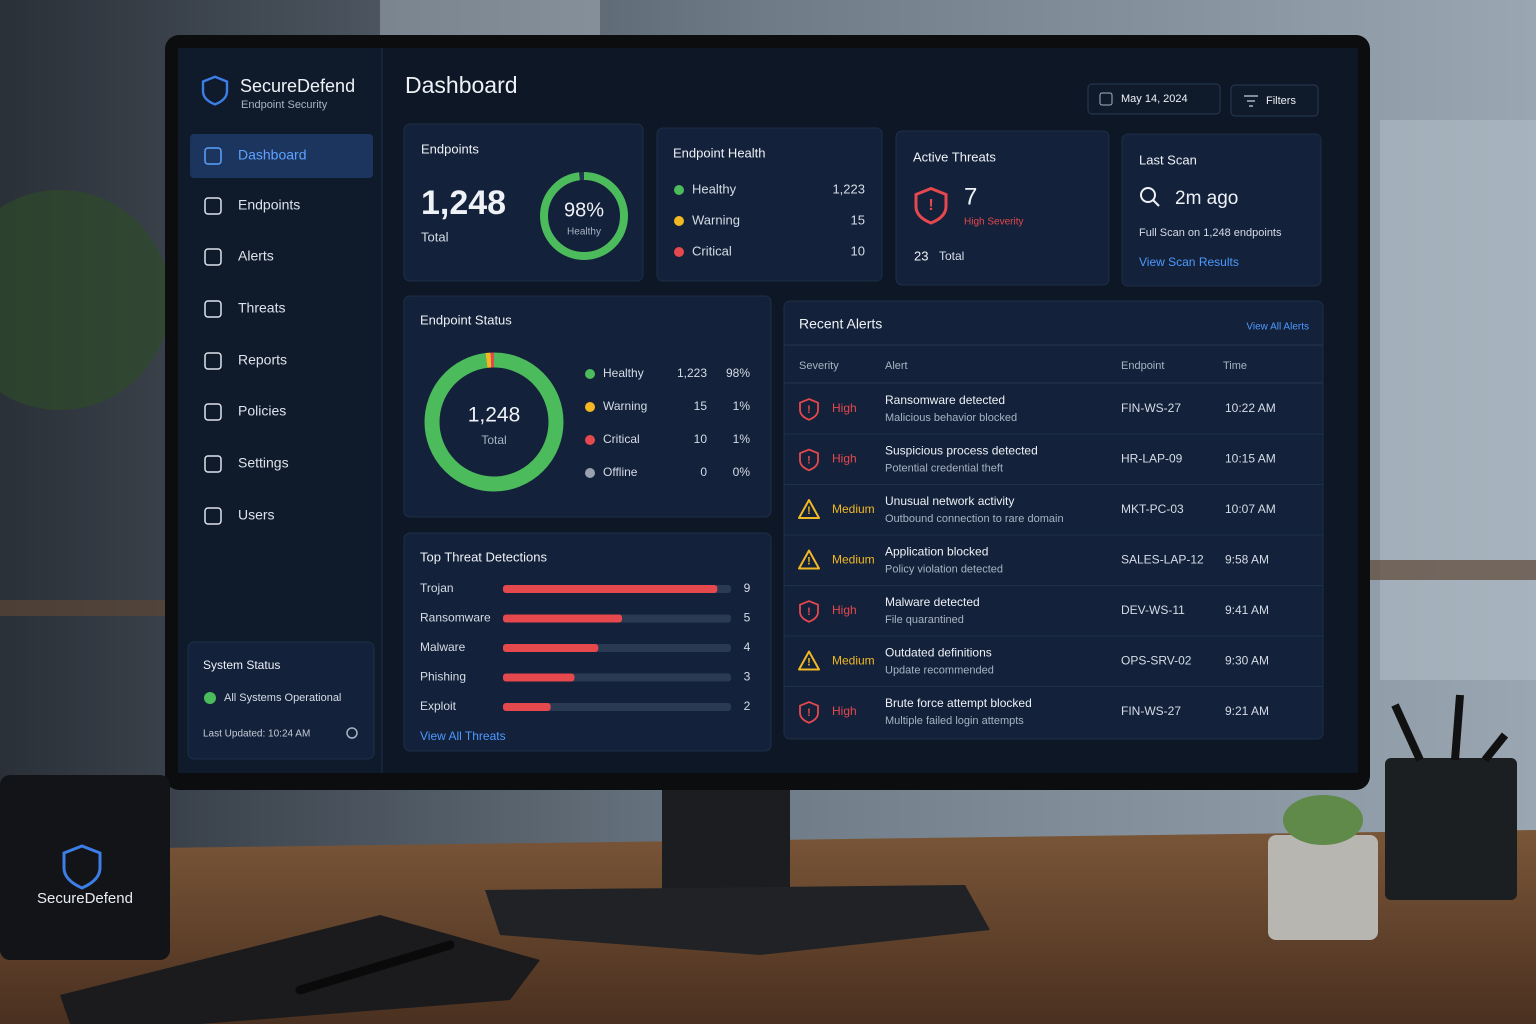 This screenshot has width=1536, height=1024. What do you see at coordinates (438, 706) in the screenshot?
I see `threat-name: Exploit` at bounding box center [438, 706].